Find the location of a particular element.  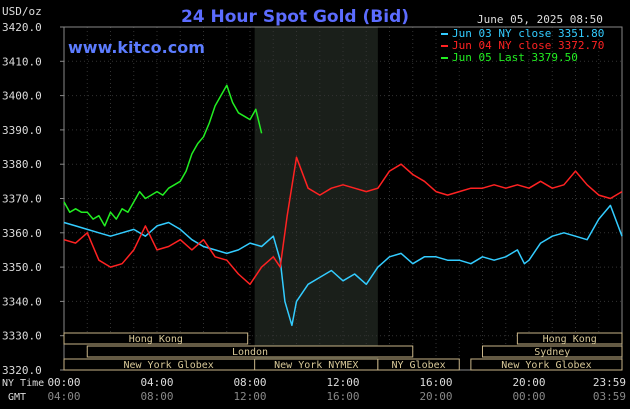

series-line is located at coordinates (163, 155).